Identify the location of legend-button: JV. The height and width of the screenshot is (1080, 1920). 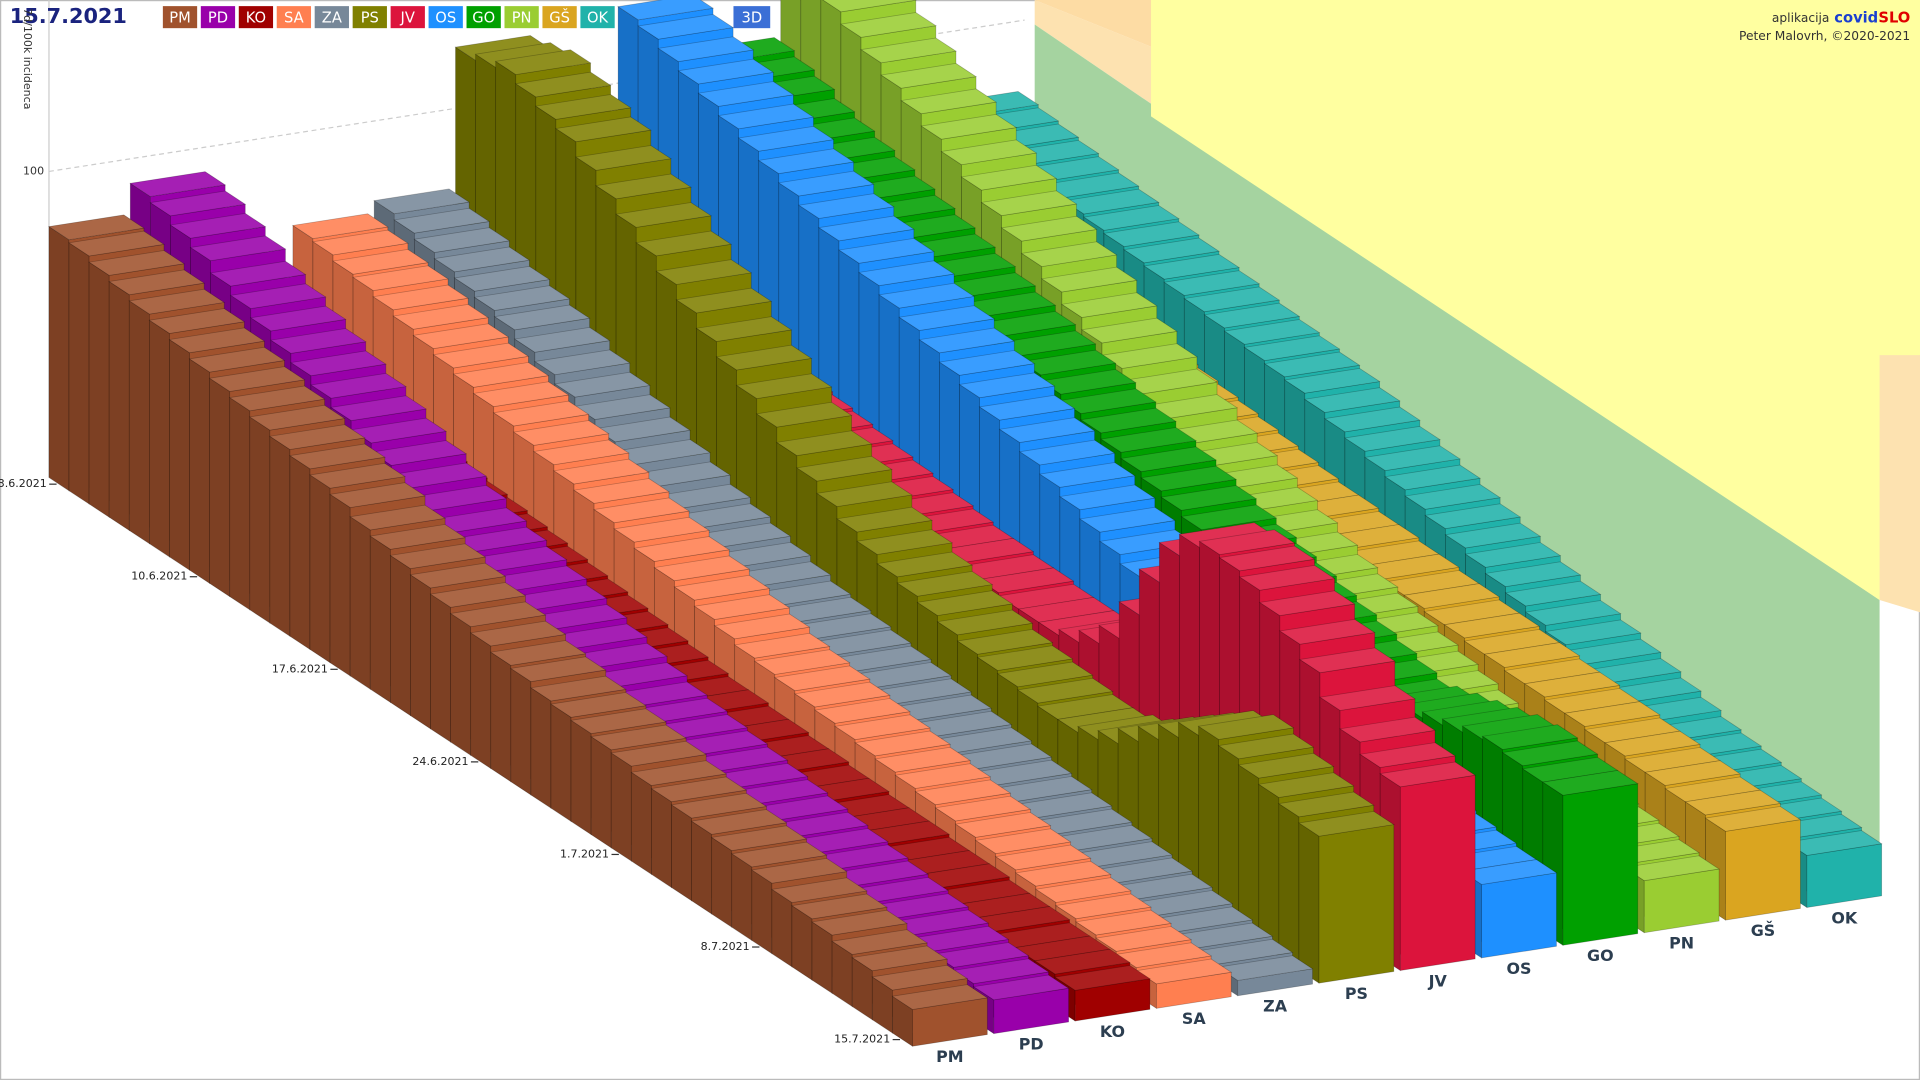
(407, 17).